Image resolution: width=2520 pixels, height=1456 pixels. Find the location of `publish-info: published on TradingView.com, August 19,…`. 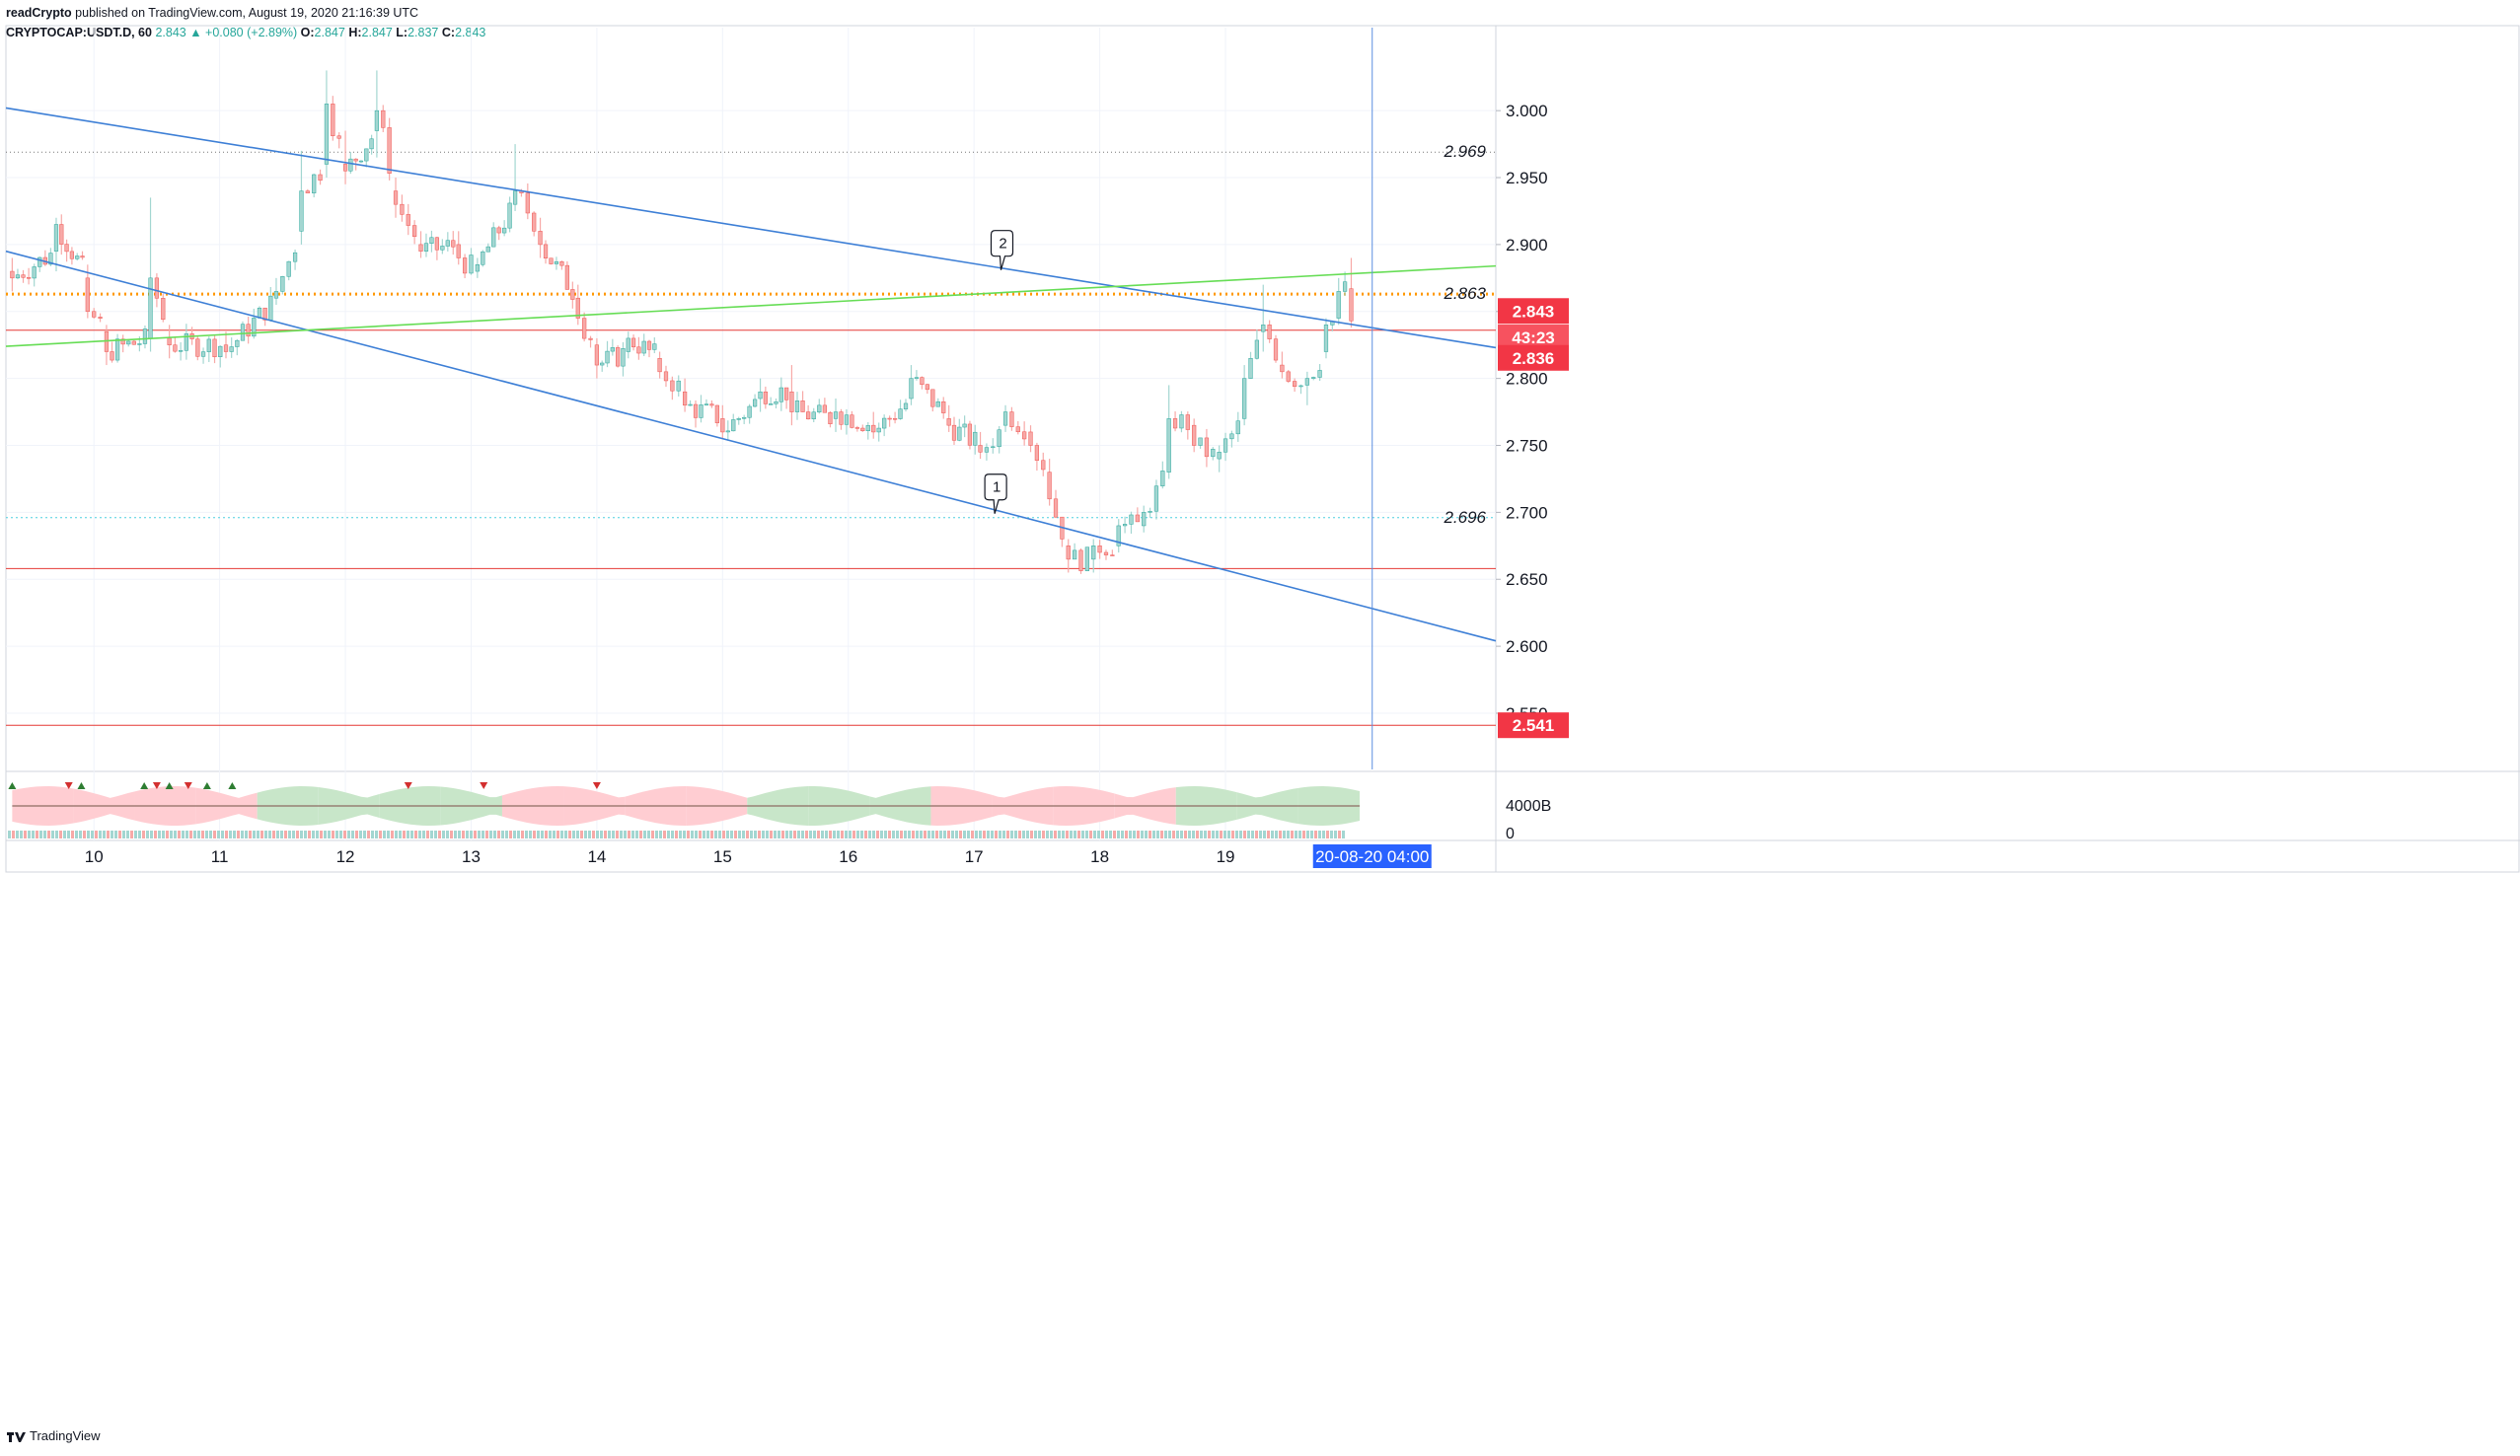

publish-info: published on TradingView.com, August 19,… is located at coordinates (245, 13).